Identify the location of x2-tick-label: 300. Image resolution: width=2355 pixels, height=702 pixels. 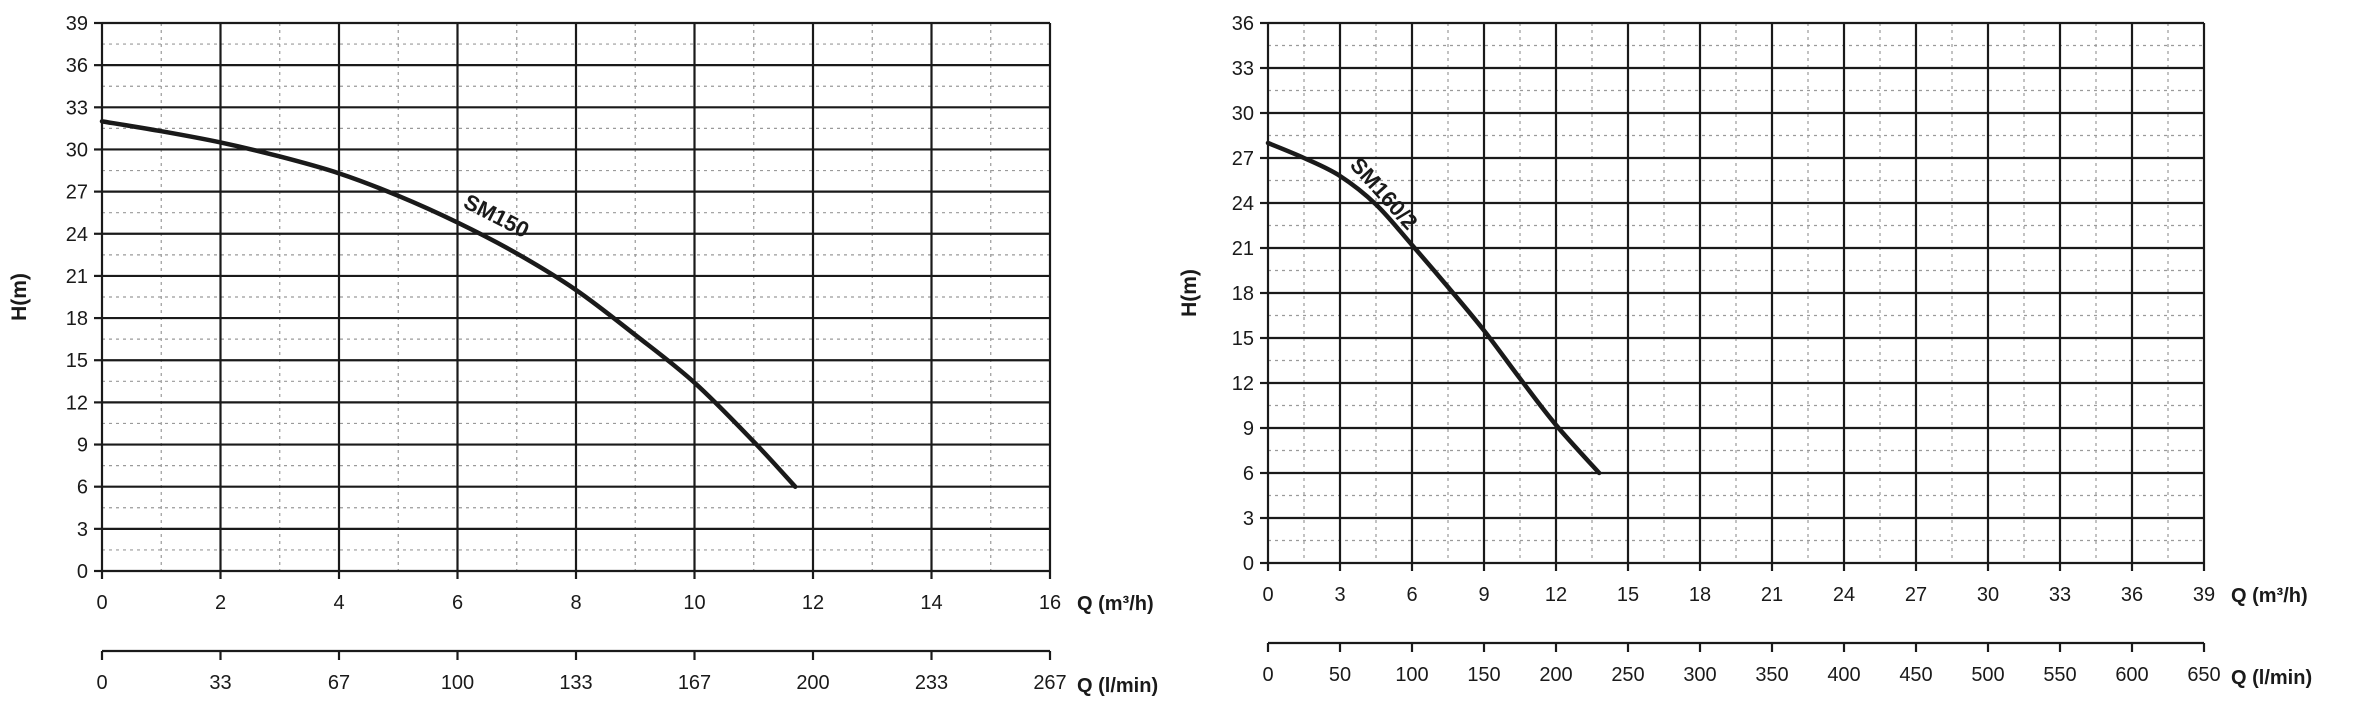
(1699, 675).